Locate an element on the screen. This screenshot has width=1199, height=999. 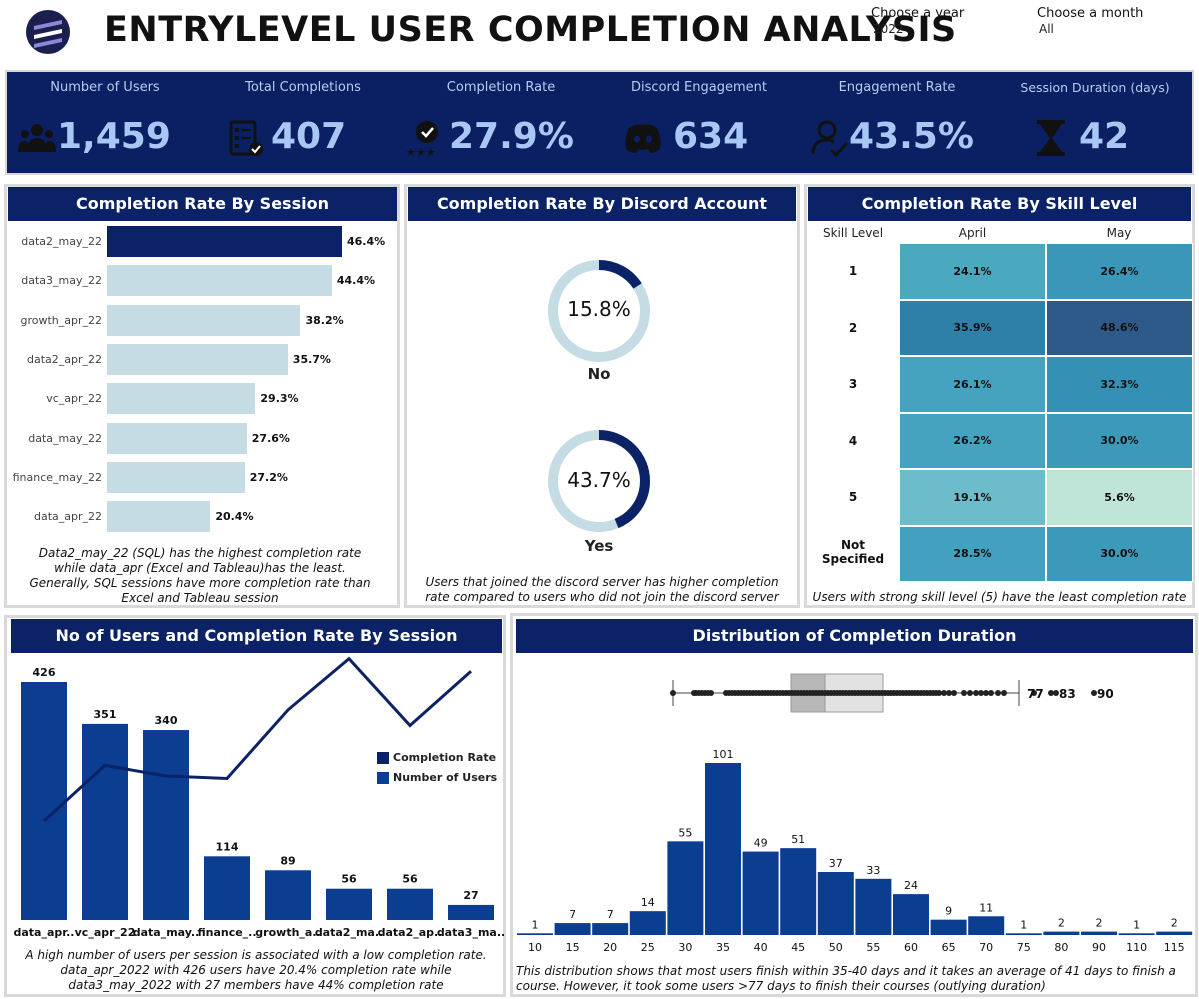
bar-value: 27.6% is located at coordinates (270, 438).